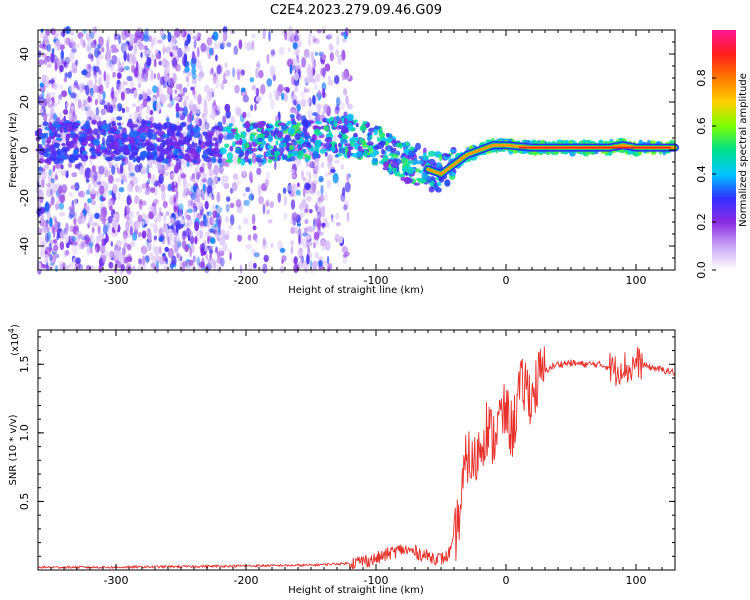  I want to click on colorbar-tick-label: 0.8, so click(701, 78).